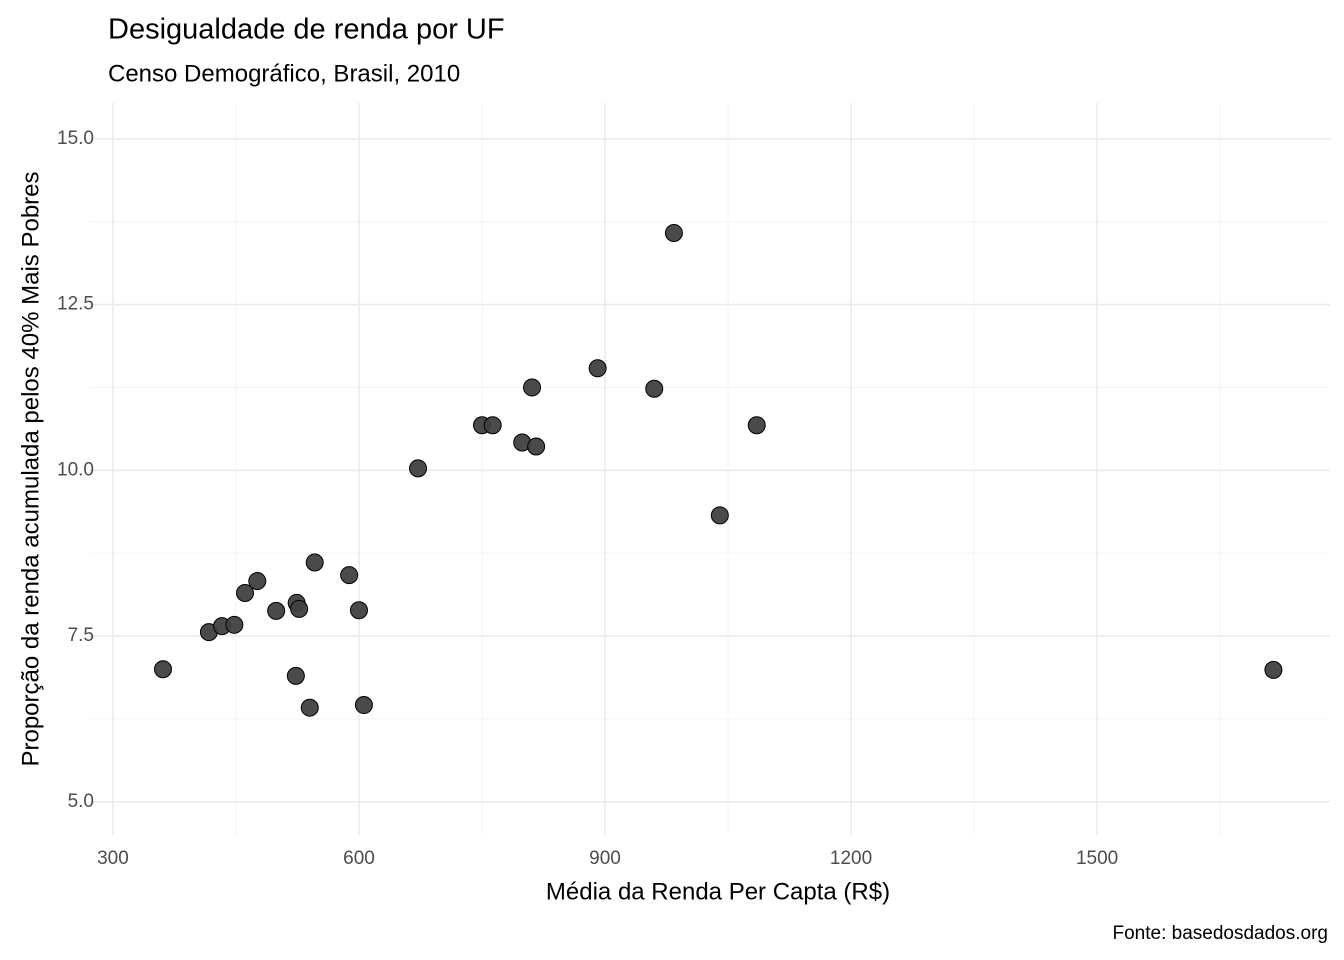 Image resolution: width=1344 pixels, height=960 pixels. Describe the element at coordinates (605, 858) in the screenshot. I see `x-tick-label: 900` at that location.